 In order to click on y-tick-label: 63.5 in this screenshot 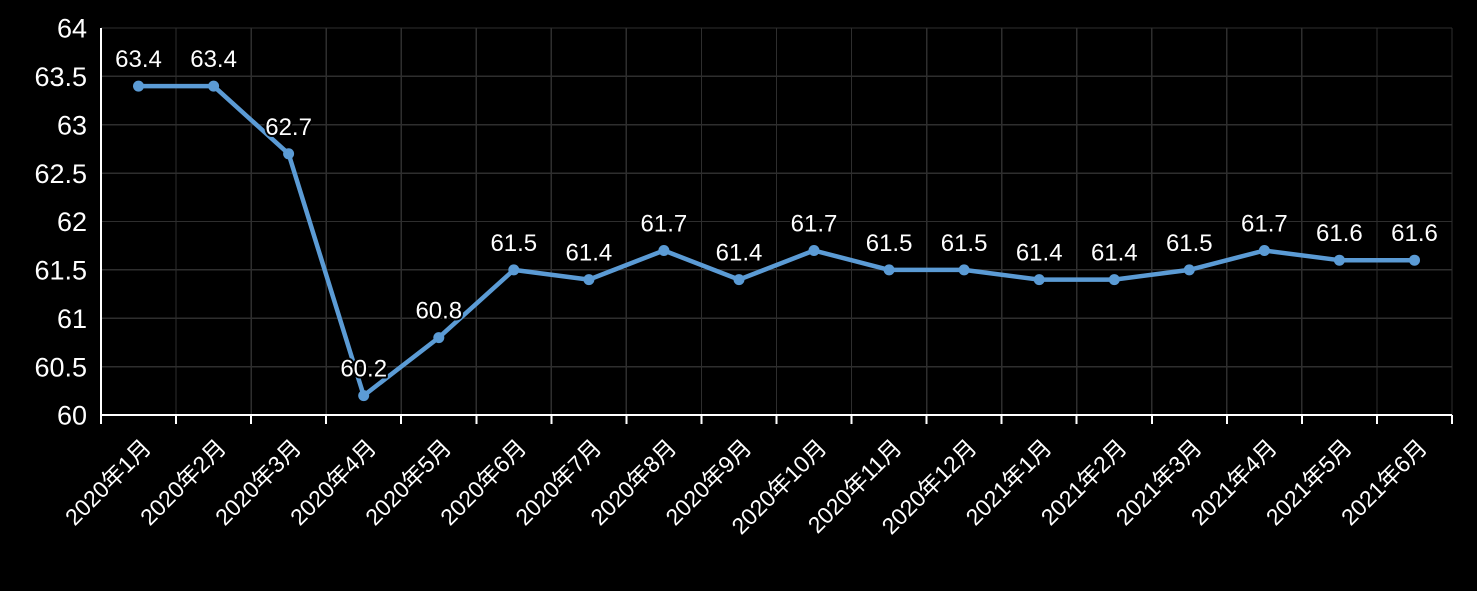, I will do `click(60, 77)`.